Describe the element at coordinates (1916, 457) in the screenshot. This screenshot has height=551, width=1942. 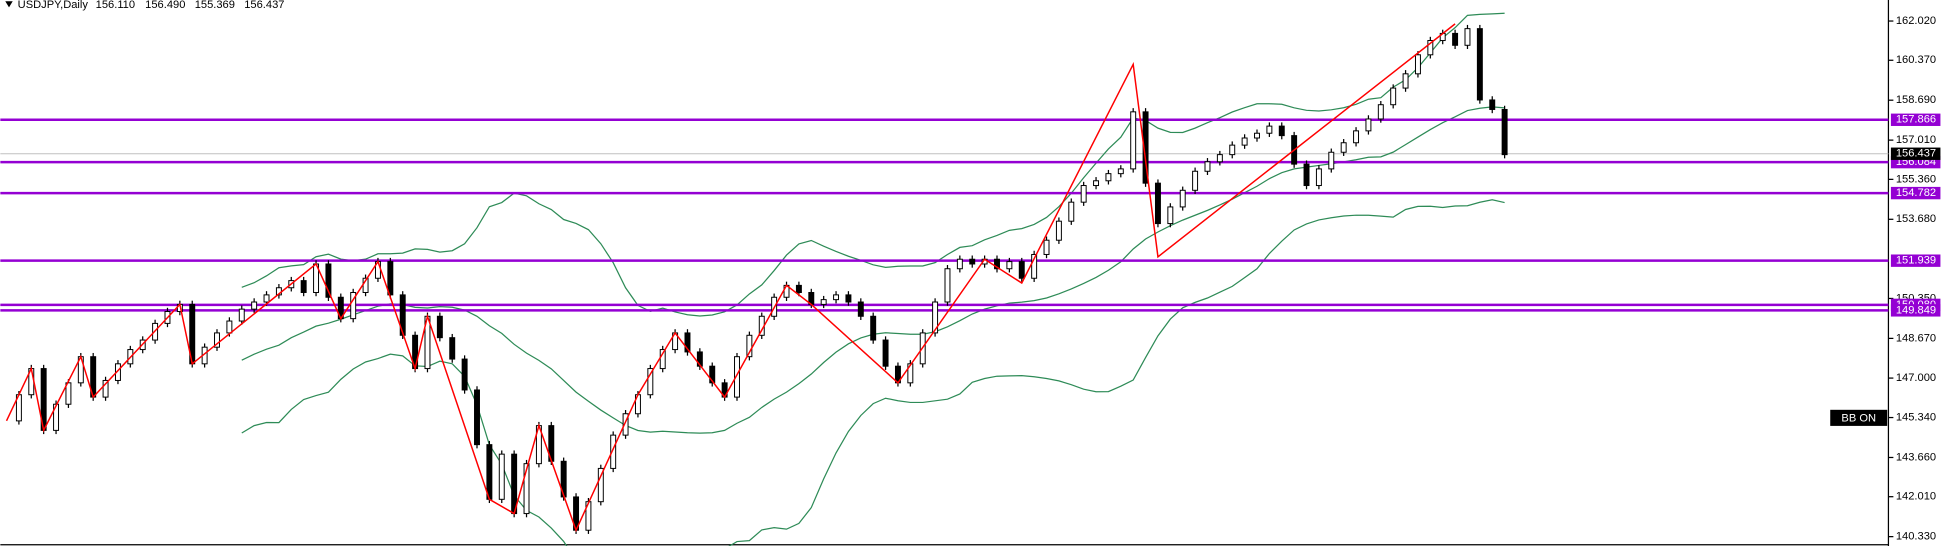
I see `y-tick-label: 143.660` at that location.